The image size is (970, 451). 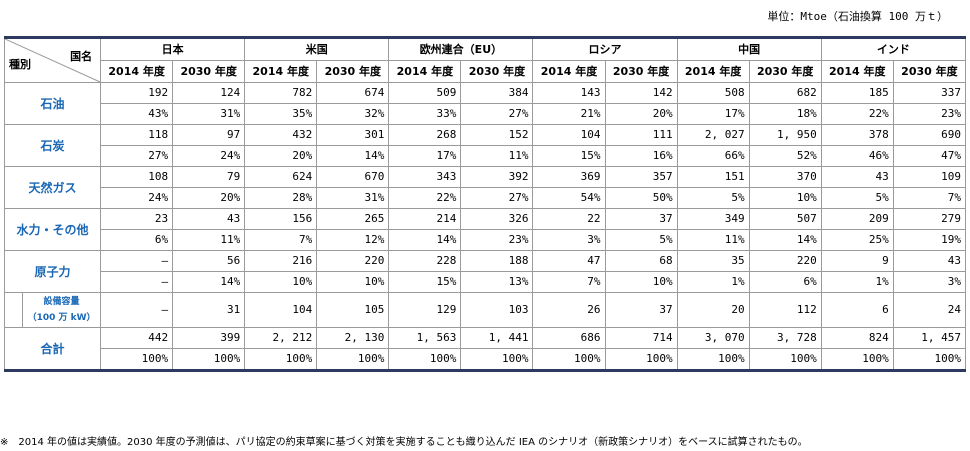 What do you see at coordinates (281, 310) in the screenshot?
I see `capacity-cell: 104` at bounding box center [281, 310].